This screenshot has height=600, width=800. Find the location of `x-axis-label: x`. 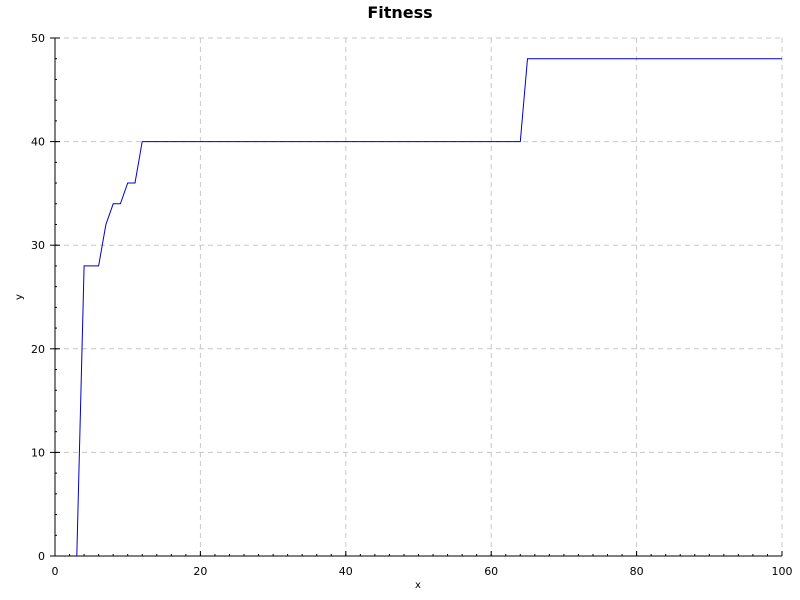

x-axis-label: x is located at coordinates (418, 585).